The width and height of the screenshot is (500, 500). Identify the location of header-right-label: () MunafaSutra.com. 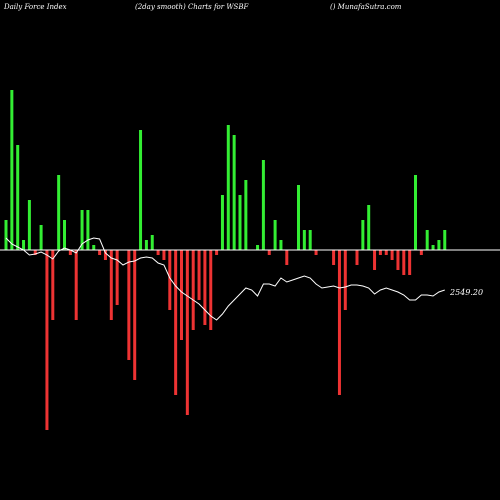
(366, 7).